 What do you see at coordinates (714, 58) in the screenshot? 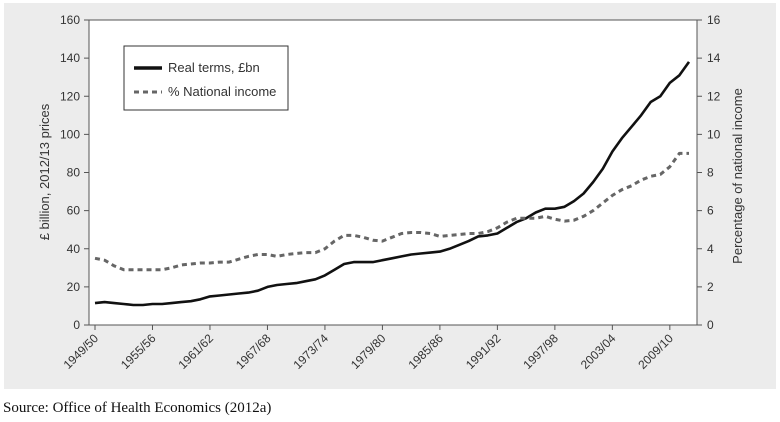
I see `right-tick-label: 14` at bounding box center [714, 58].